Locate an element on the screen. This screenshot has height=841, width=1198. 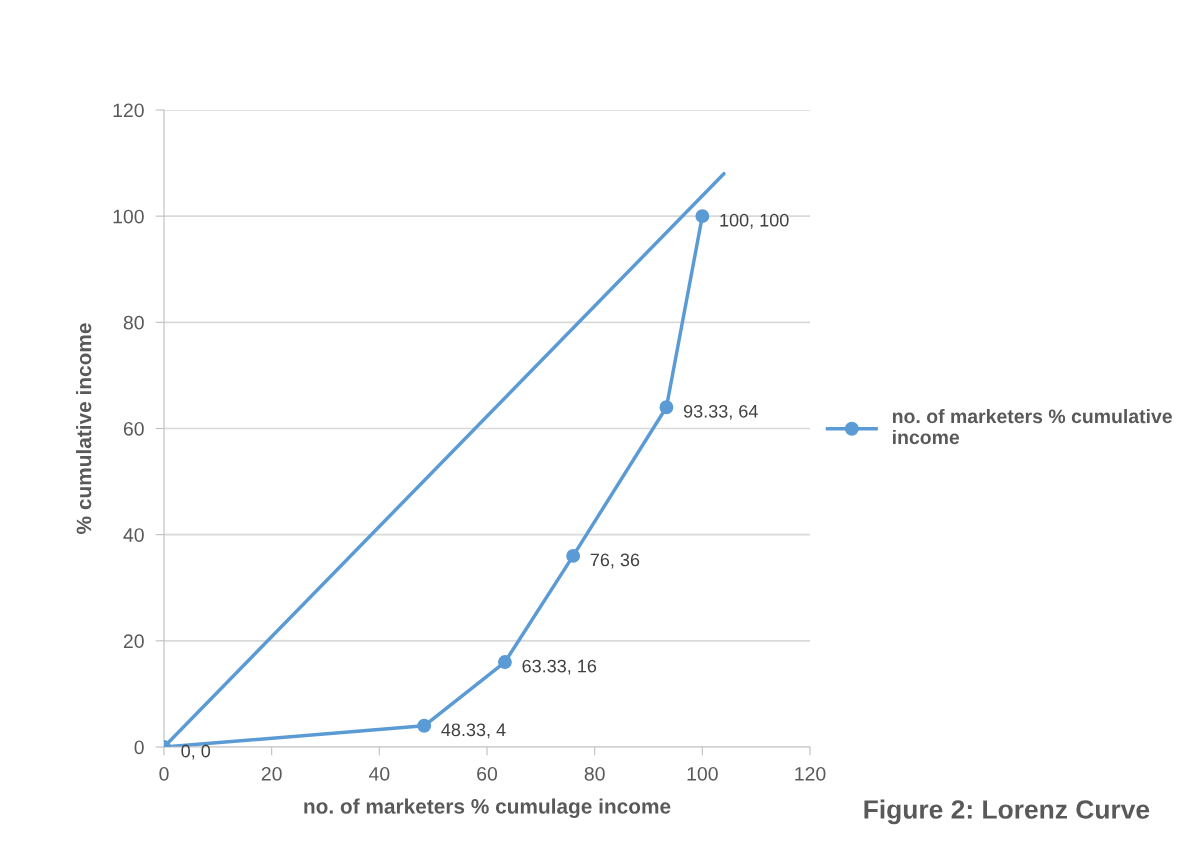
data-label: 76, 36 is located at coordinates (615, 561).